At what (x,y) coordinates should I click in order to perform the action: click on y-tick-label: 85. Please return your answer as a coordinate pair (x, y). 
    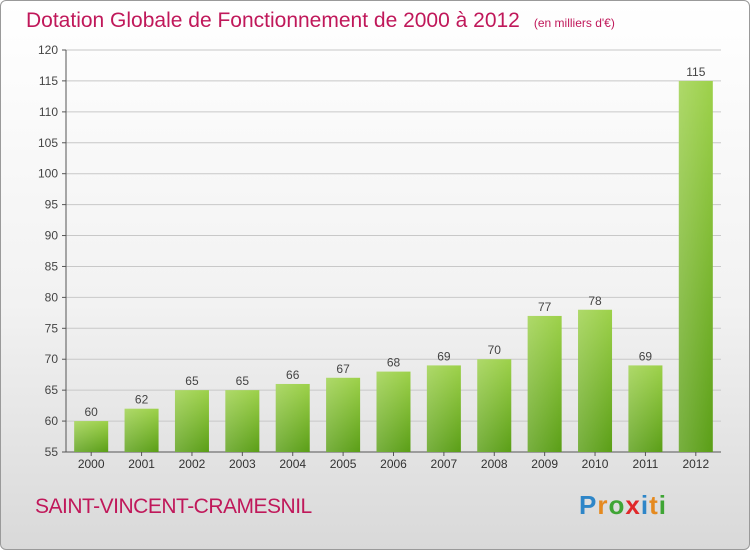
    Looking at the image, I should click on (52, 266).